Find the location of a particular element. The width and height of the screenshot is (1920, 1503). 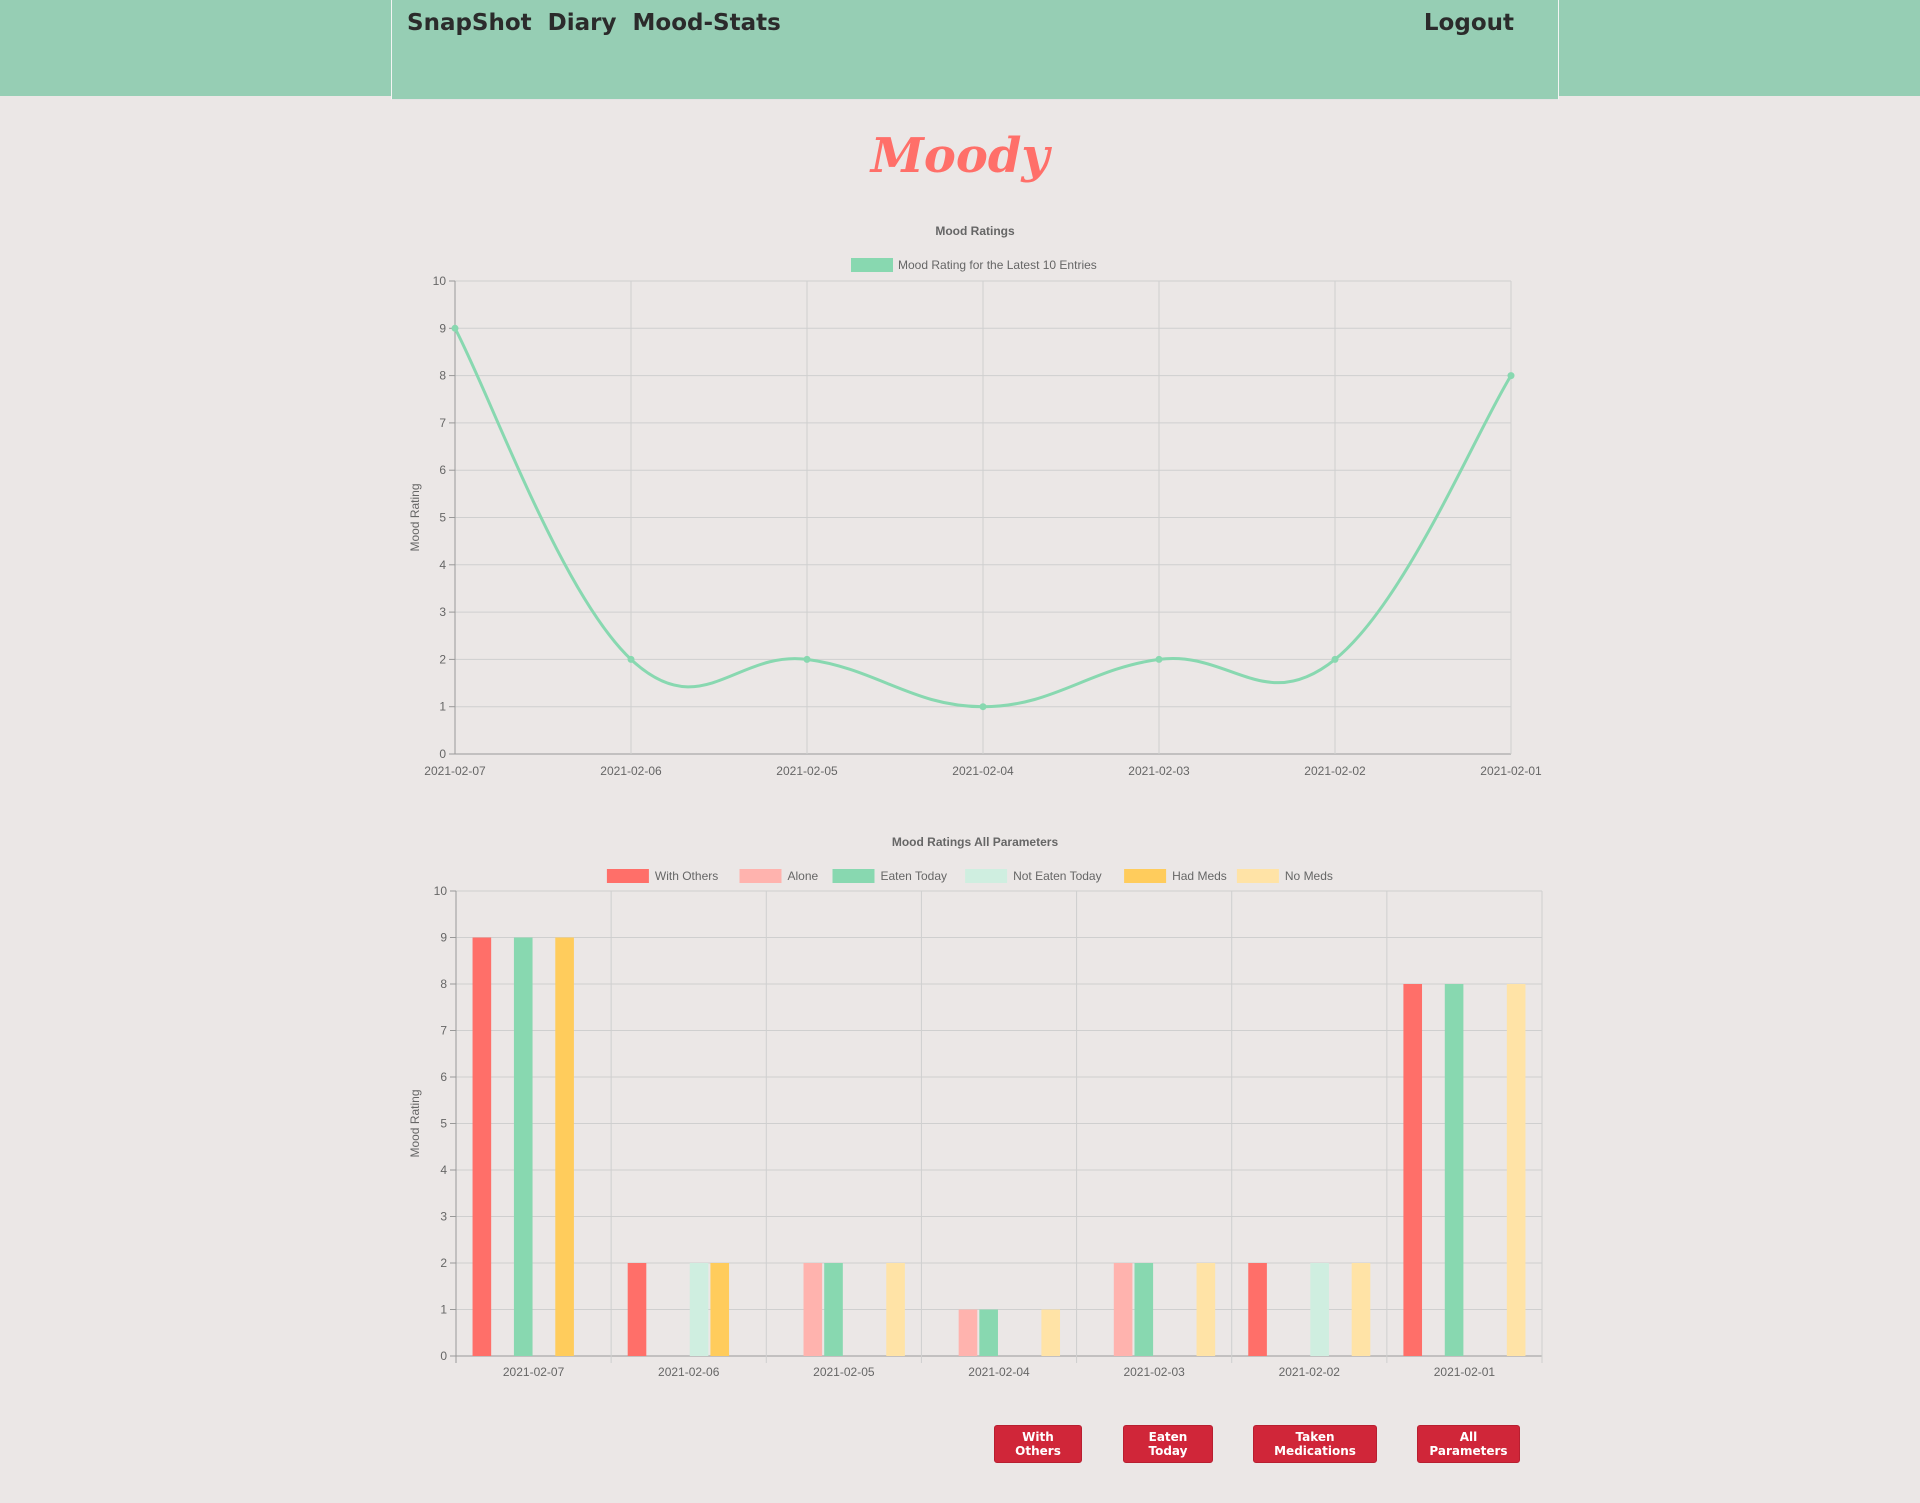

legend-label: Eaten Today is located at coordinates (914, 876).